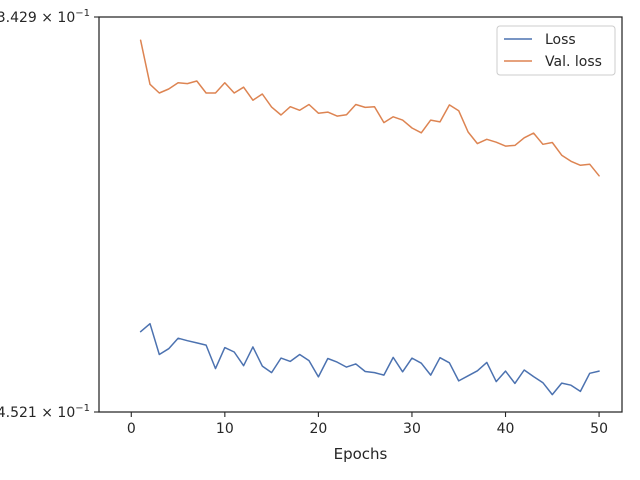 This screenshot has width=640, height=480. Describe the element at coordinates (506, 429) in the screenshot. I see `x-tick-label: 40` at that location.